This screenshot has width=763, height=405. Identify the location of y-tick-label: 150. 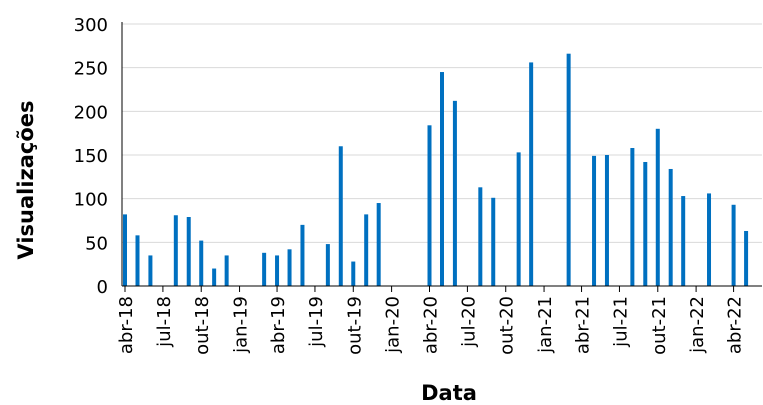
(91, 156).